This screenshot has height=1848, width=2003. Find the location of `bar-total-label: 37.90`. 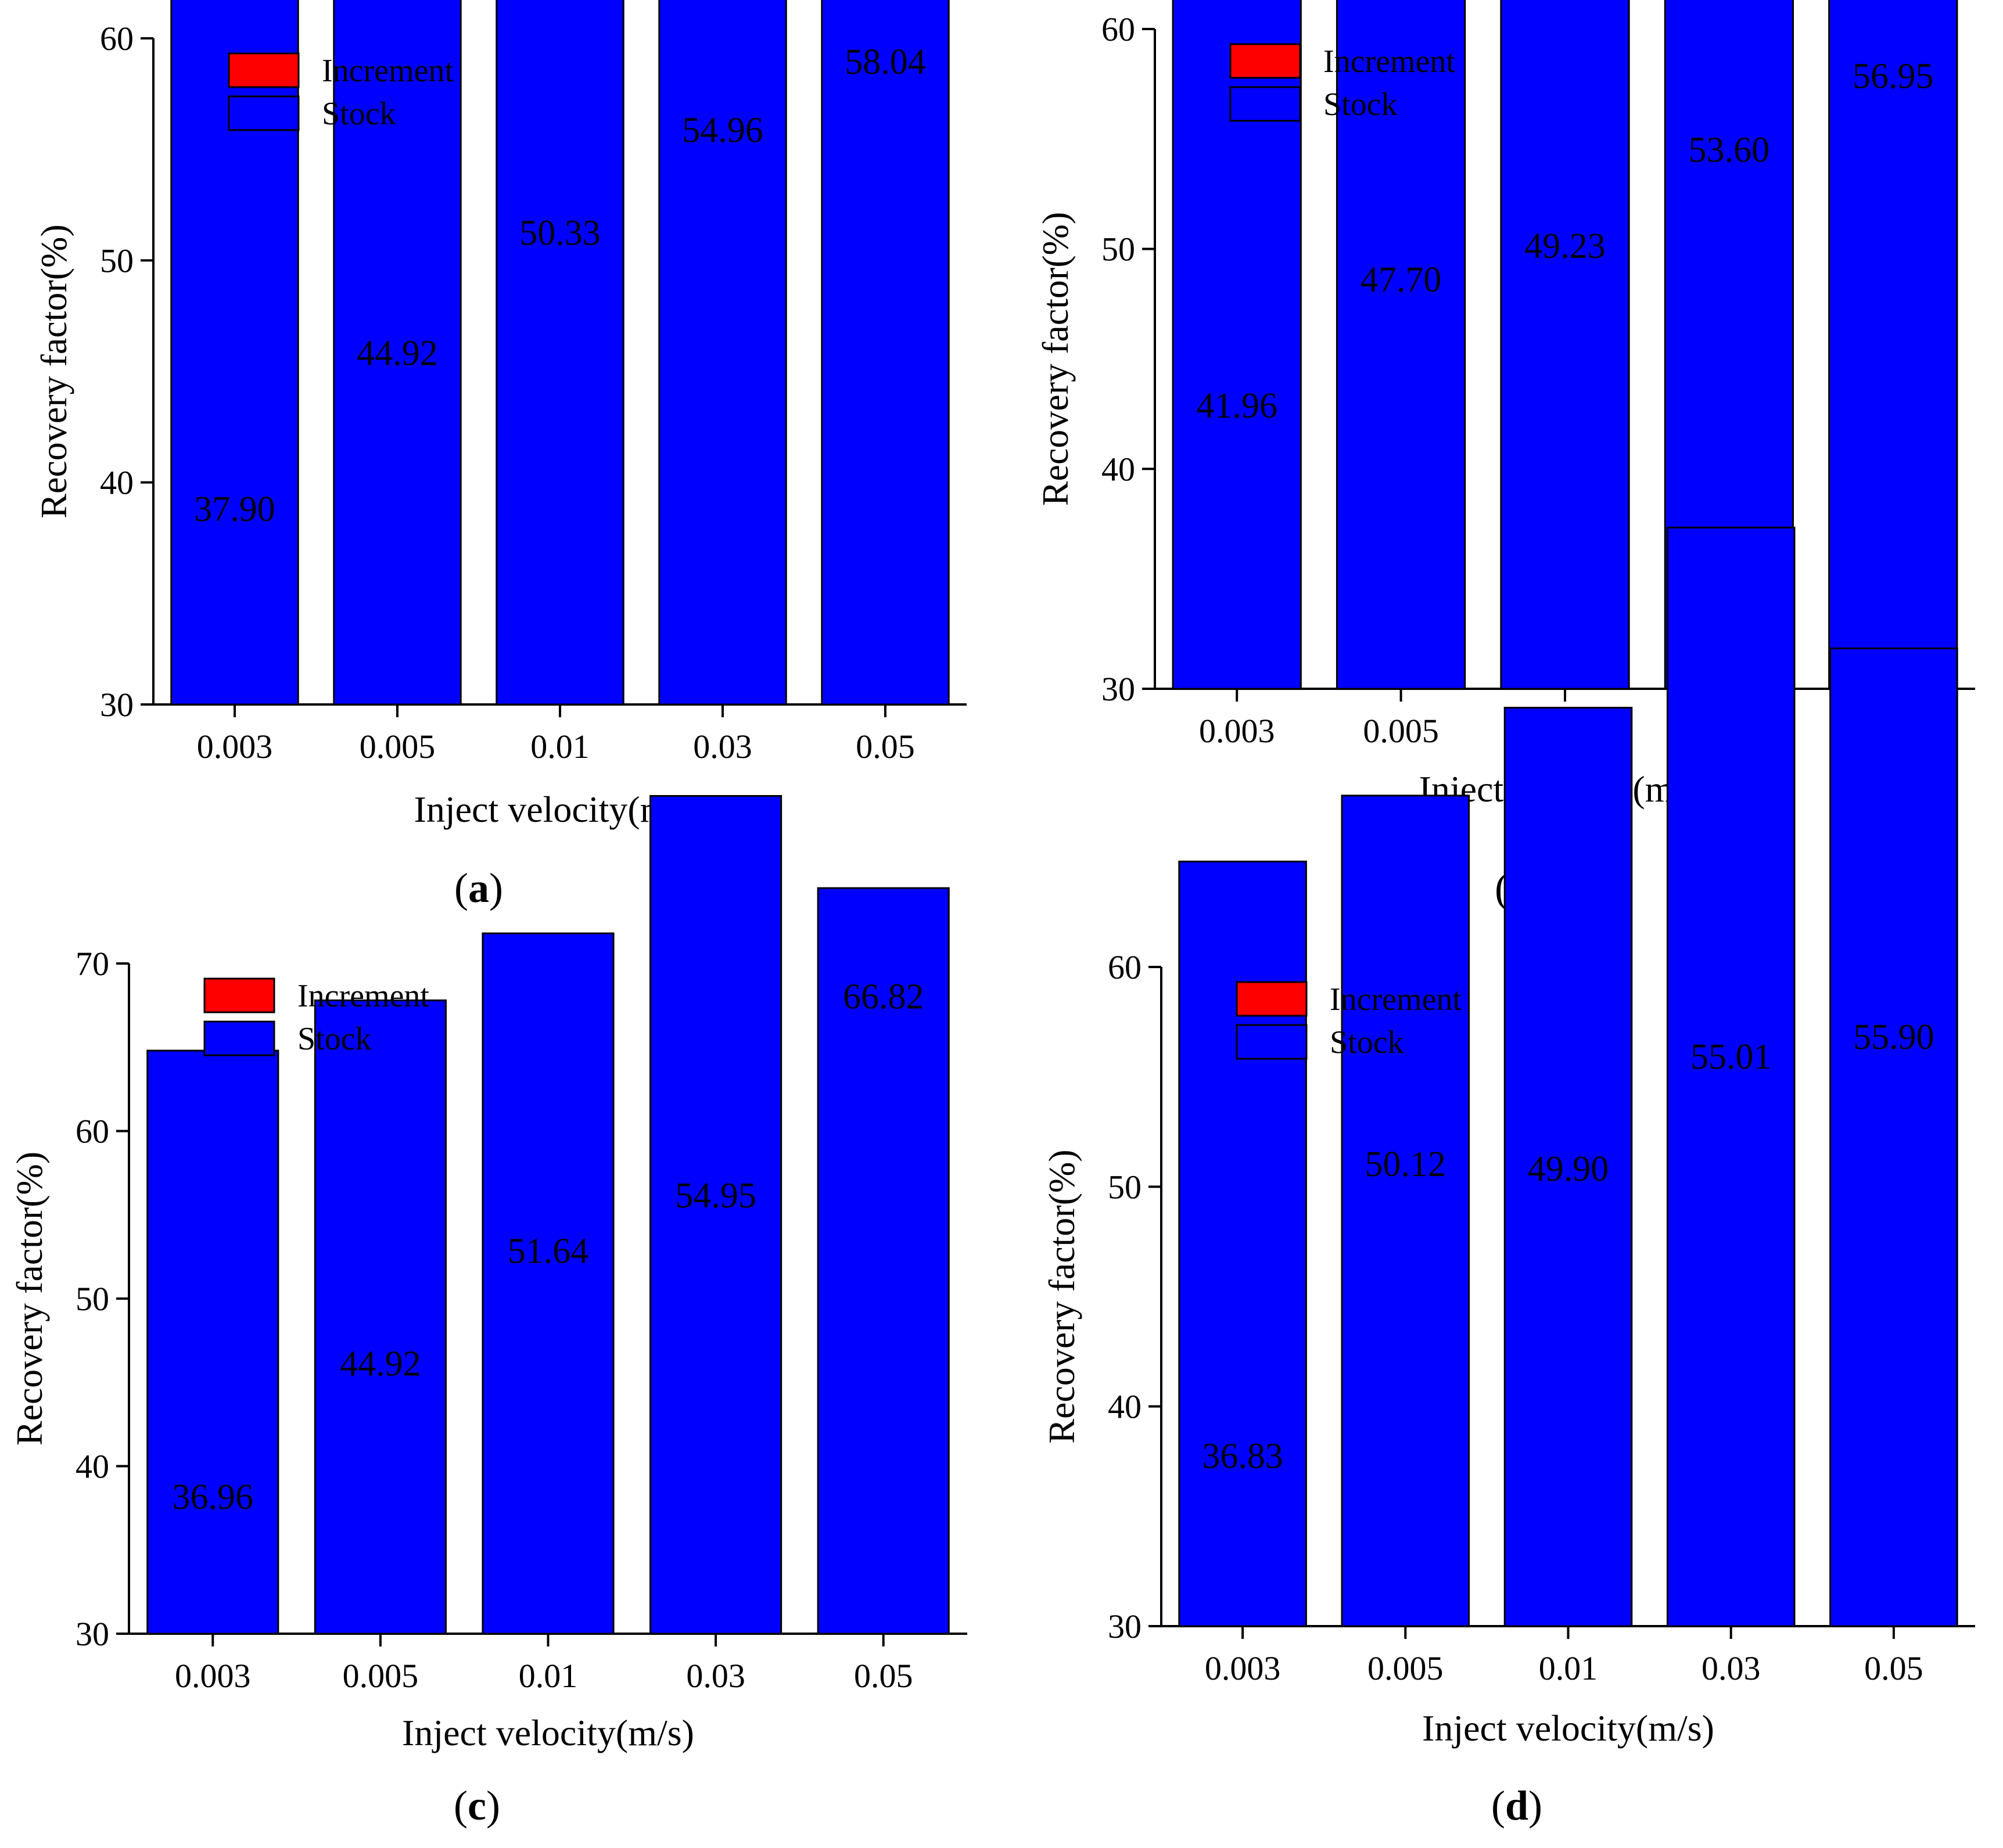

bar-total-label: 37.90 is located at coordinates (235, 509).